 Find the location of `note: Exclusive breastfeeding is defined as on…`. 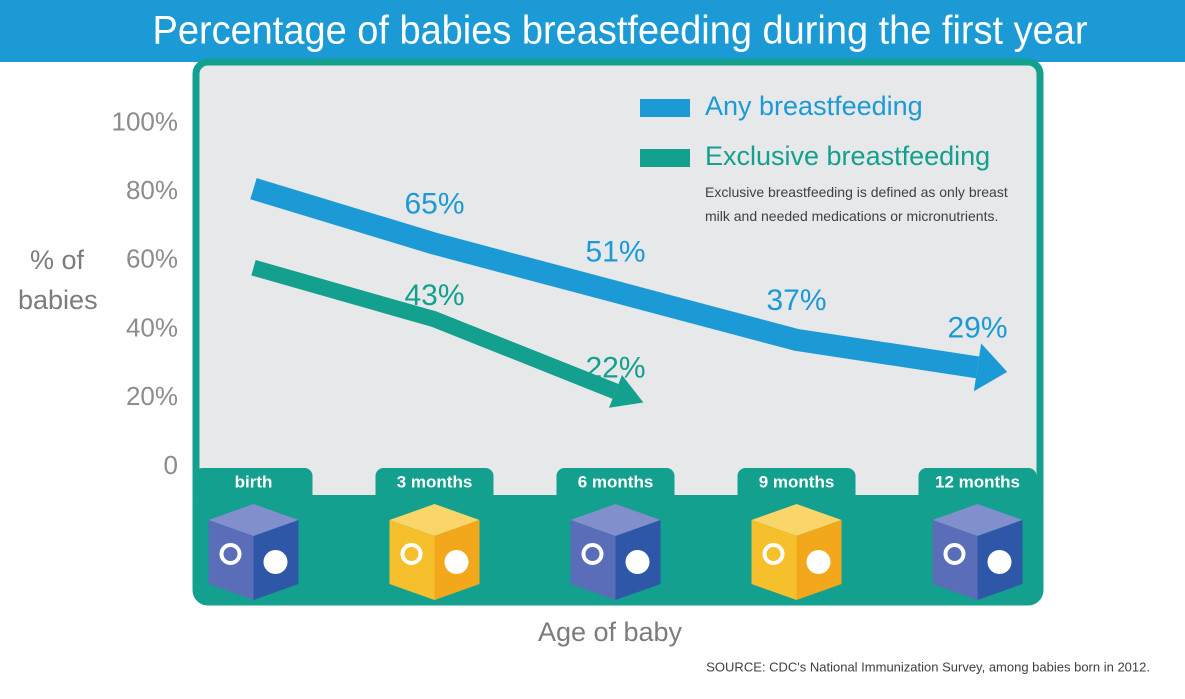

note: Exclusive breastfeeding is defined as on… is located at coordinates (856, 204).